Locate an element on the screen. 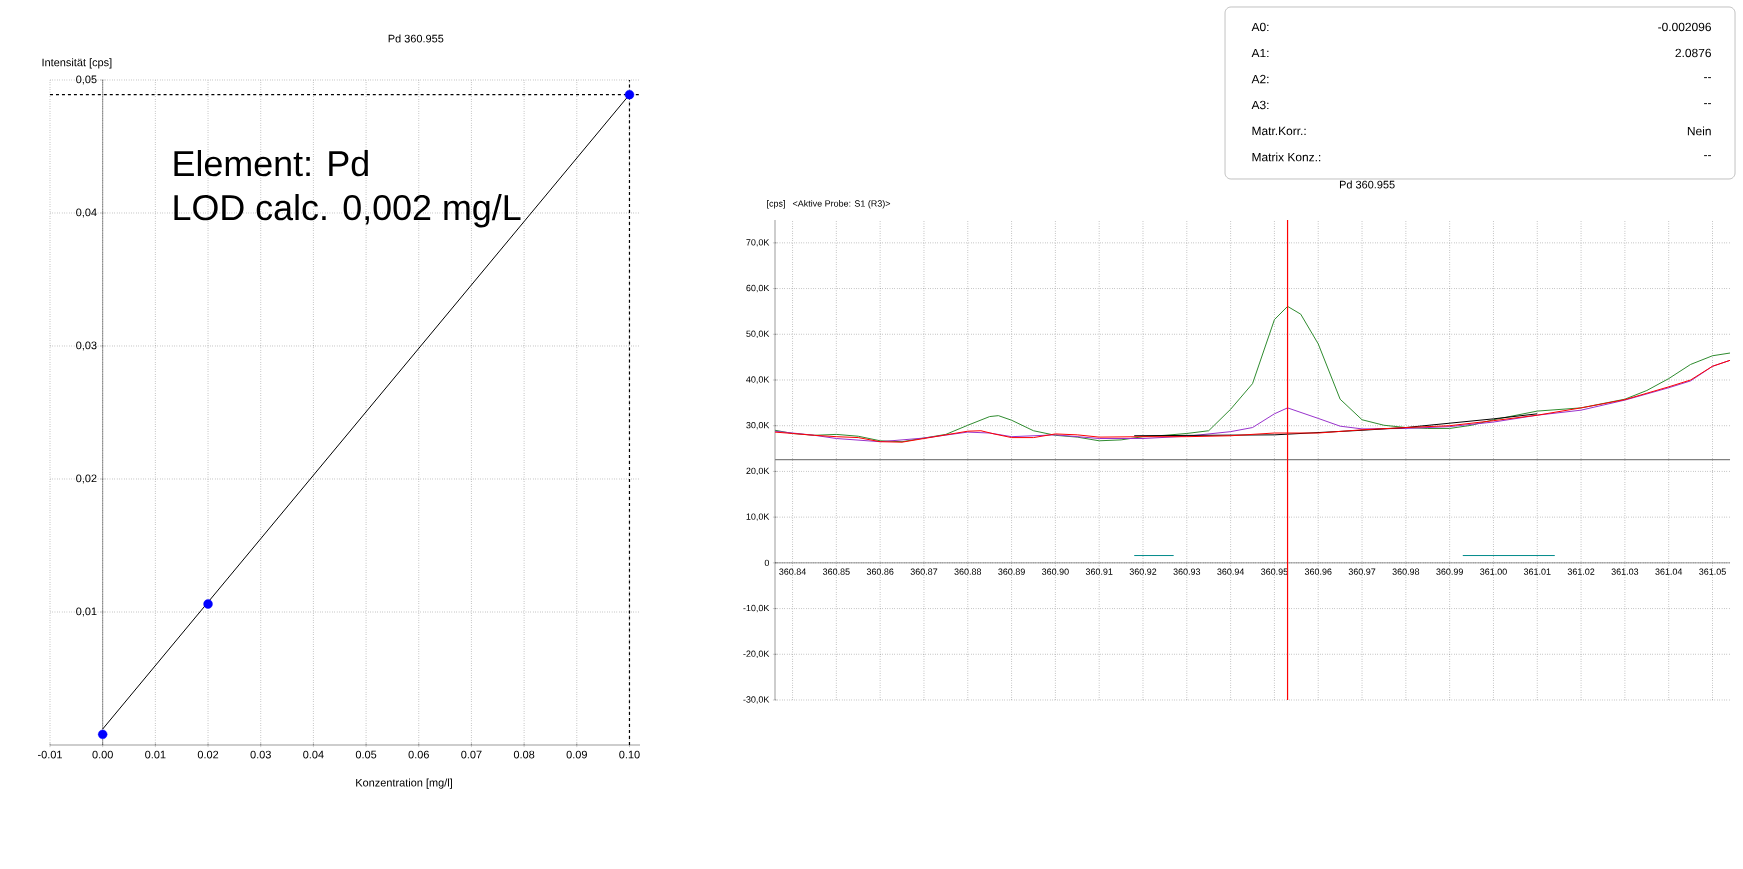 This screenshot has height=869, width=1743. x-tick-label: 0.09 is located at coordinates (576, 754).